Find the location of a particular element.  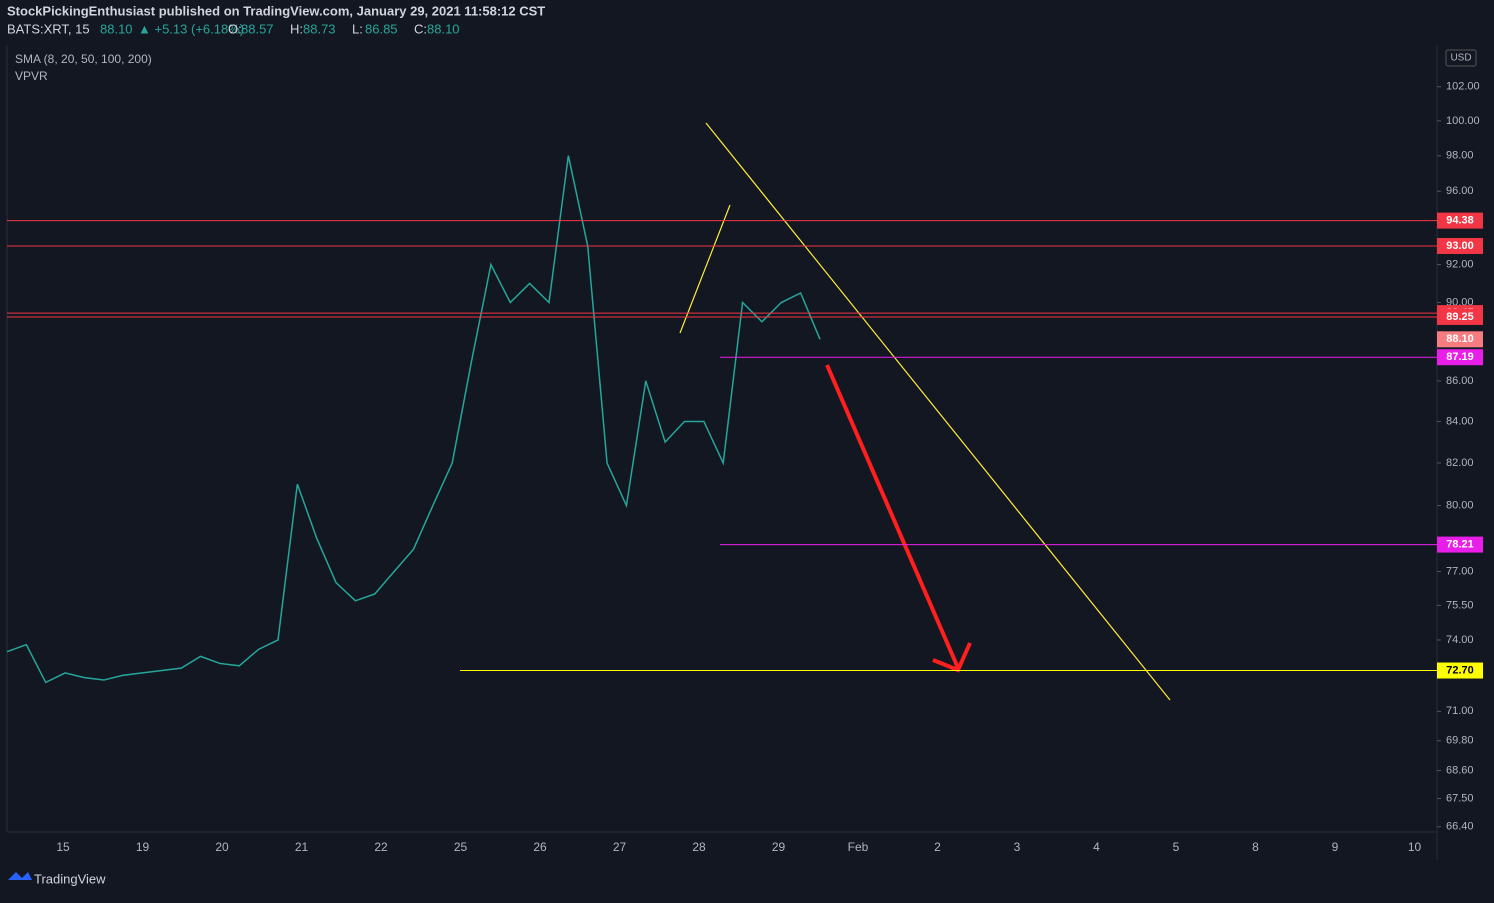

y-tick-label: 92.00 is located at coordinates (1460, 265).